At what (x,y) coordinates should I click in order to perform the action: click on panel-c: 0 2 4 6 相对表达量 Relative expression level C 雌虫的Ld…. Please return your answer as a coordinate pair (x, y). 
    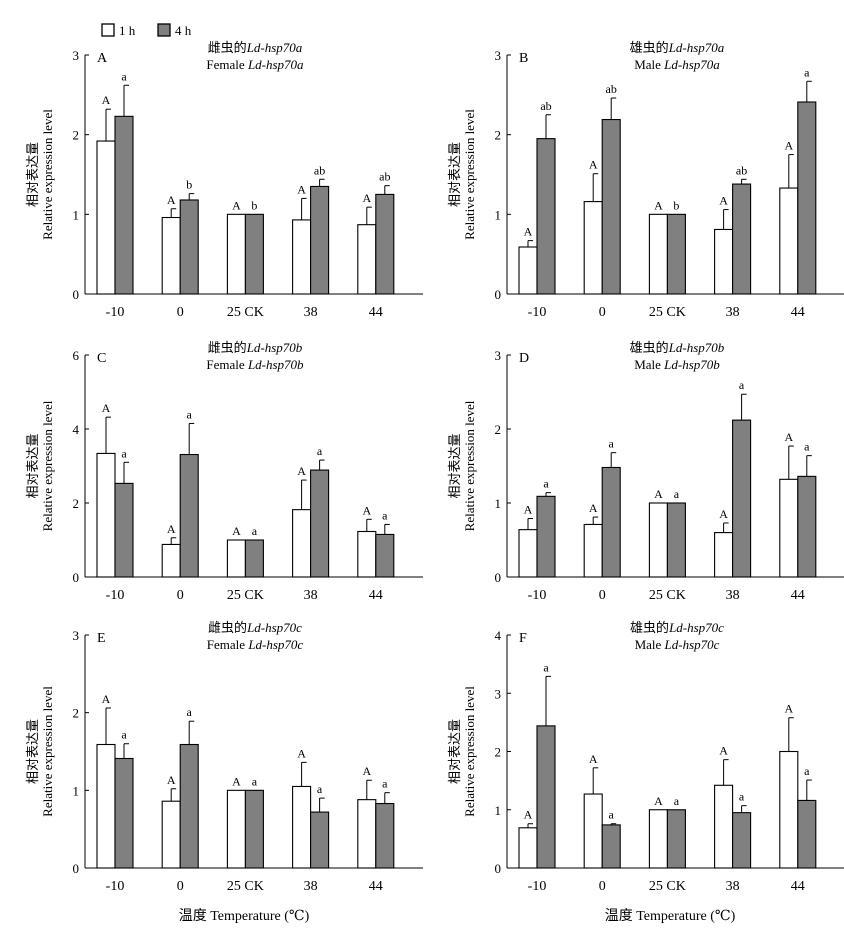
    Looking at the image, I should click on (224, 471).